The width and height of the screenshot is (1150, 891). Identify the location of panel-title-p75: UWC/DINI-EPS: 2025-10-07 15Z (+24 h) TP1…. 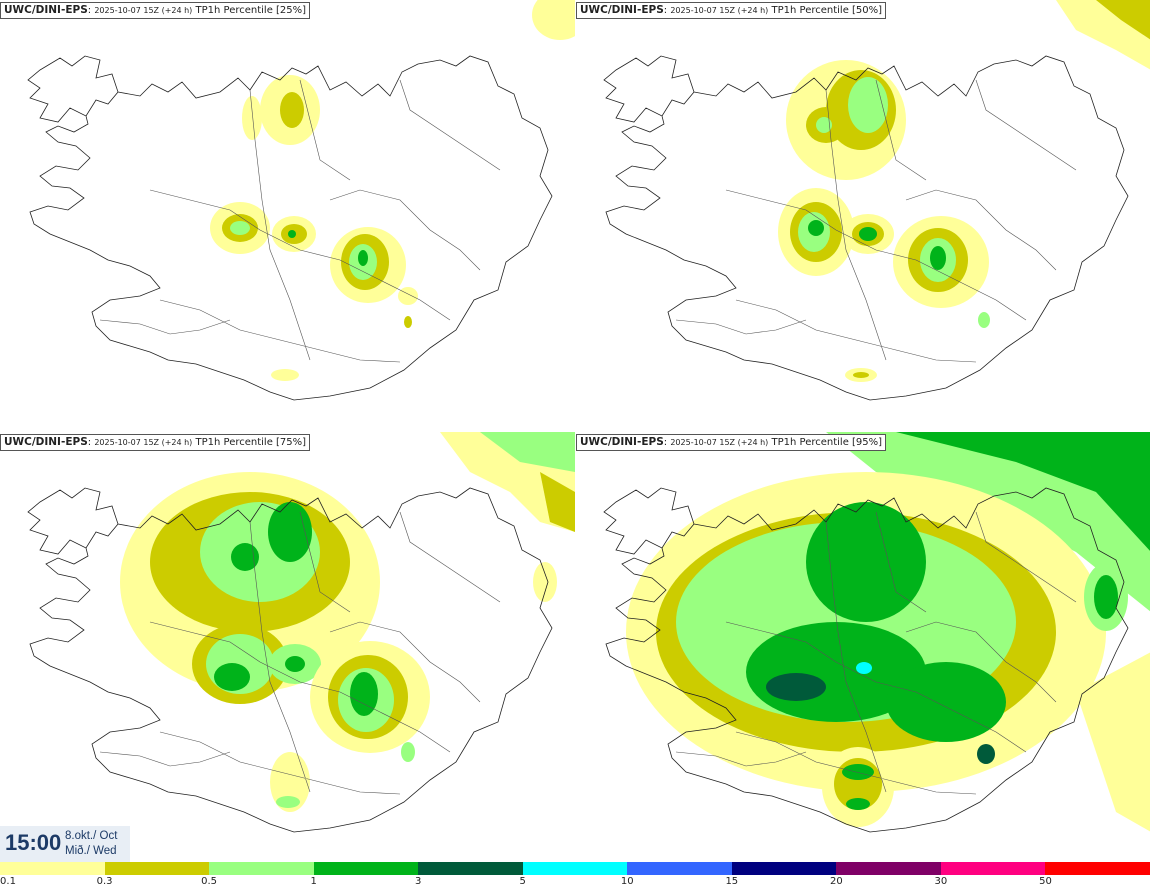
(155, 442).